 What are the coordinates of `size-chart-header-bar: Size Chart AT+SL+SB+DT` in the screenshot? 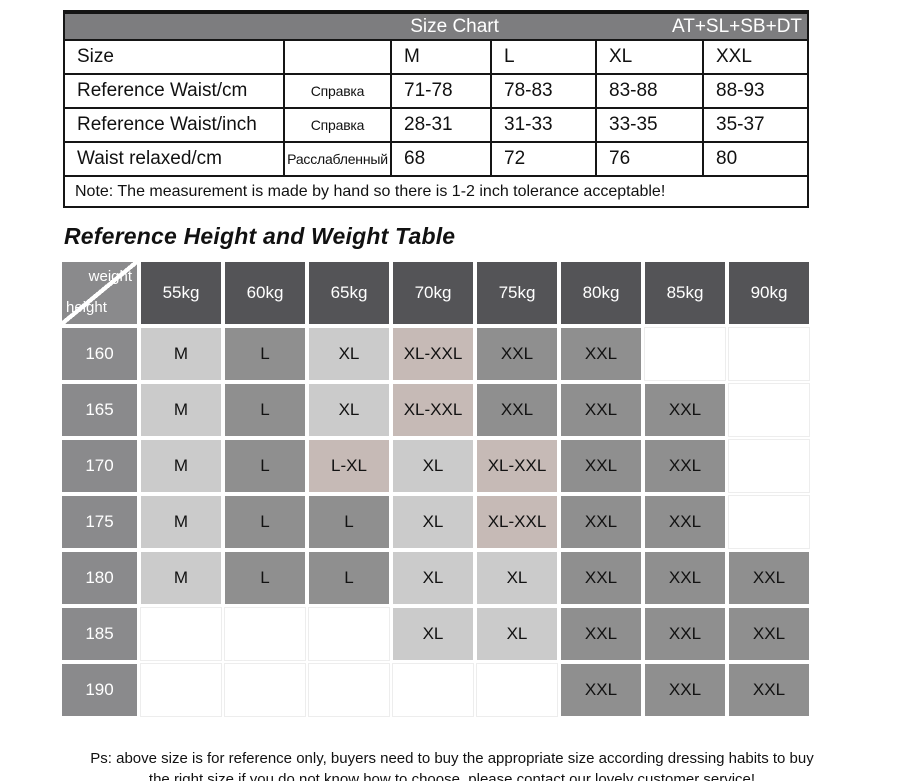 It's located at (436, 25).